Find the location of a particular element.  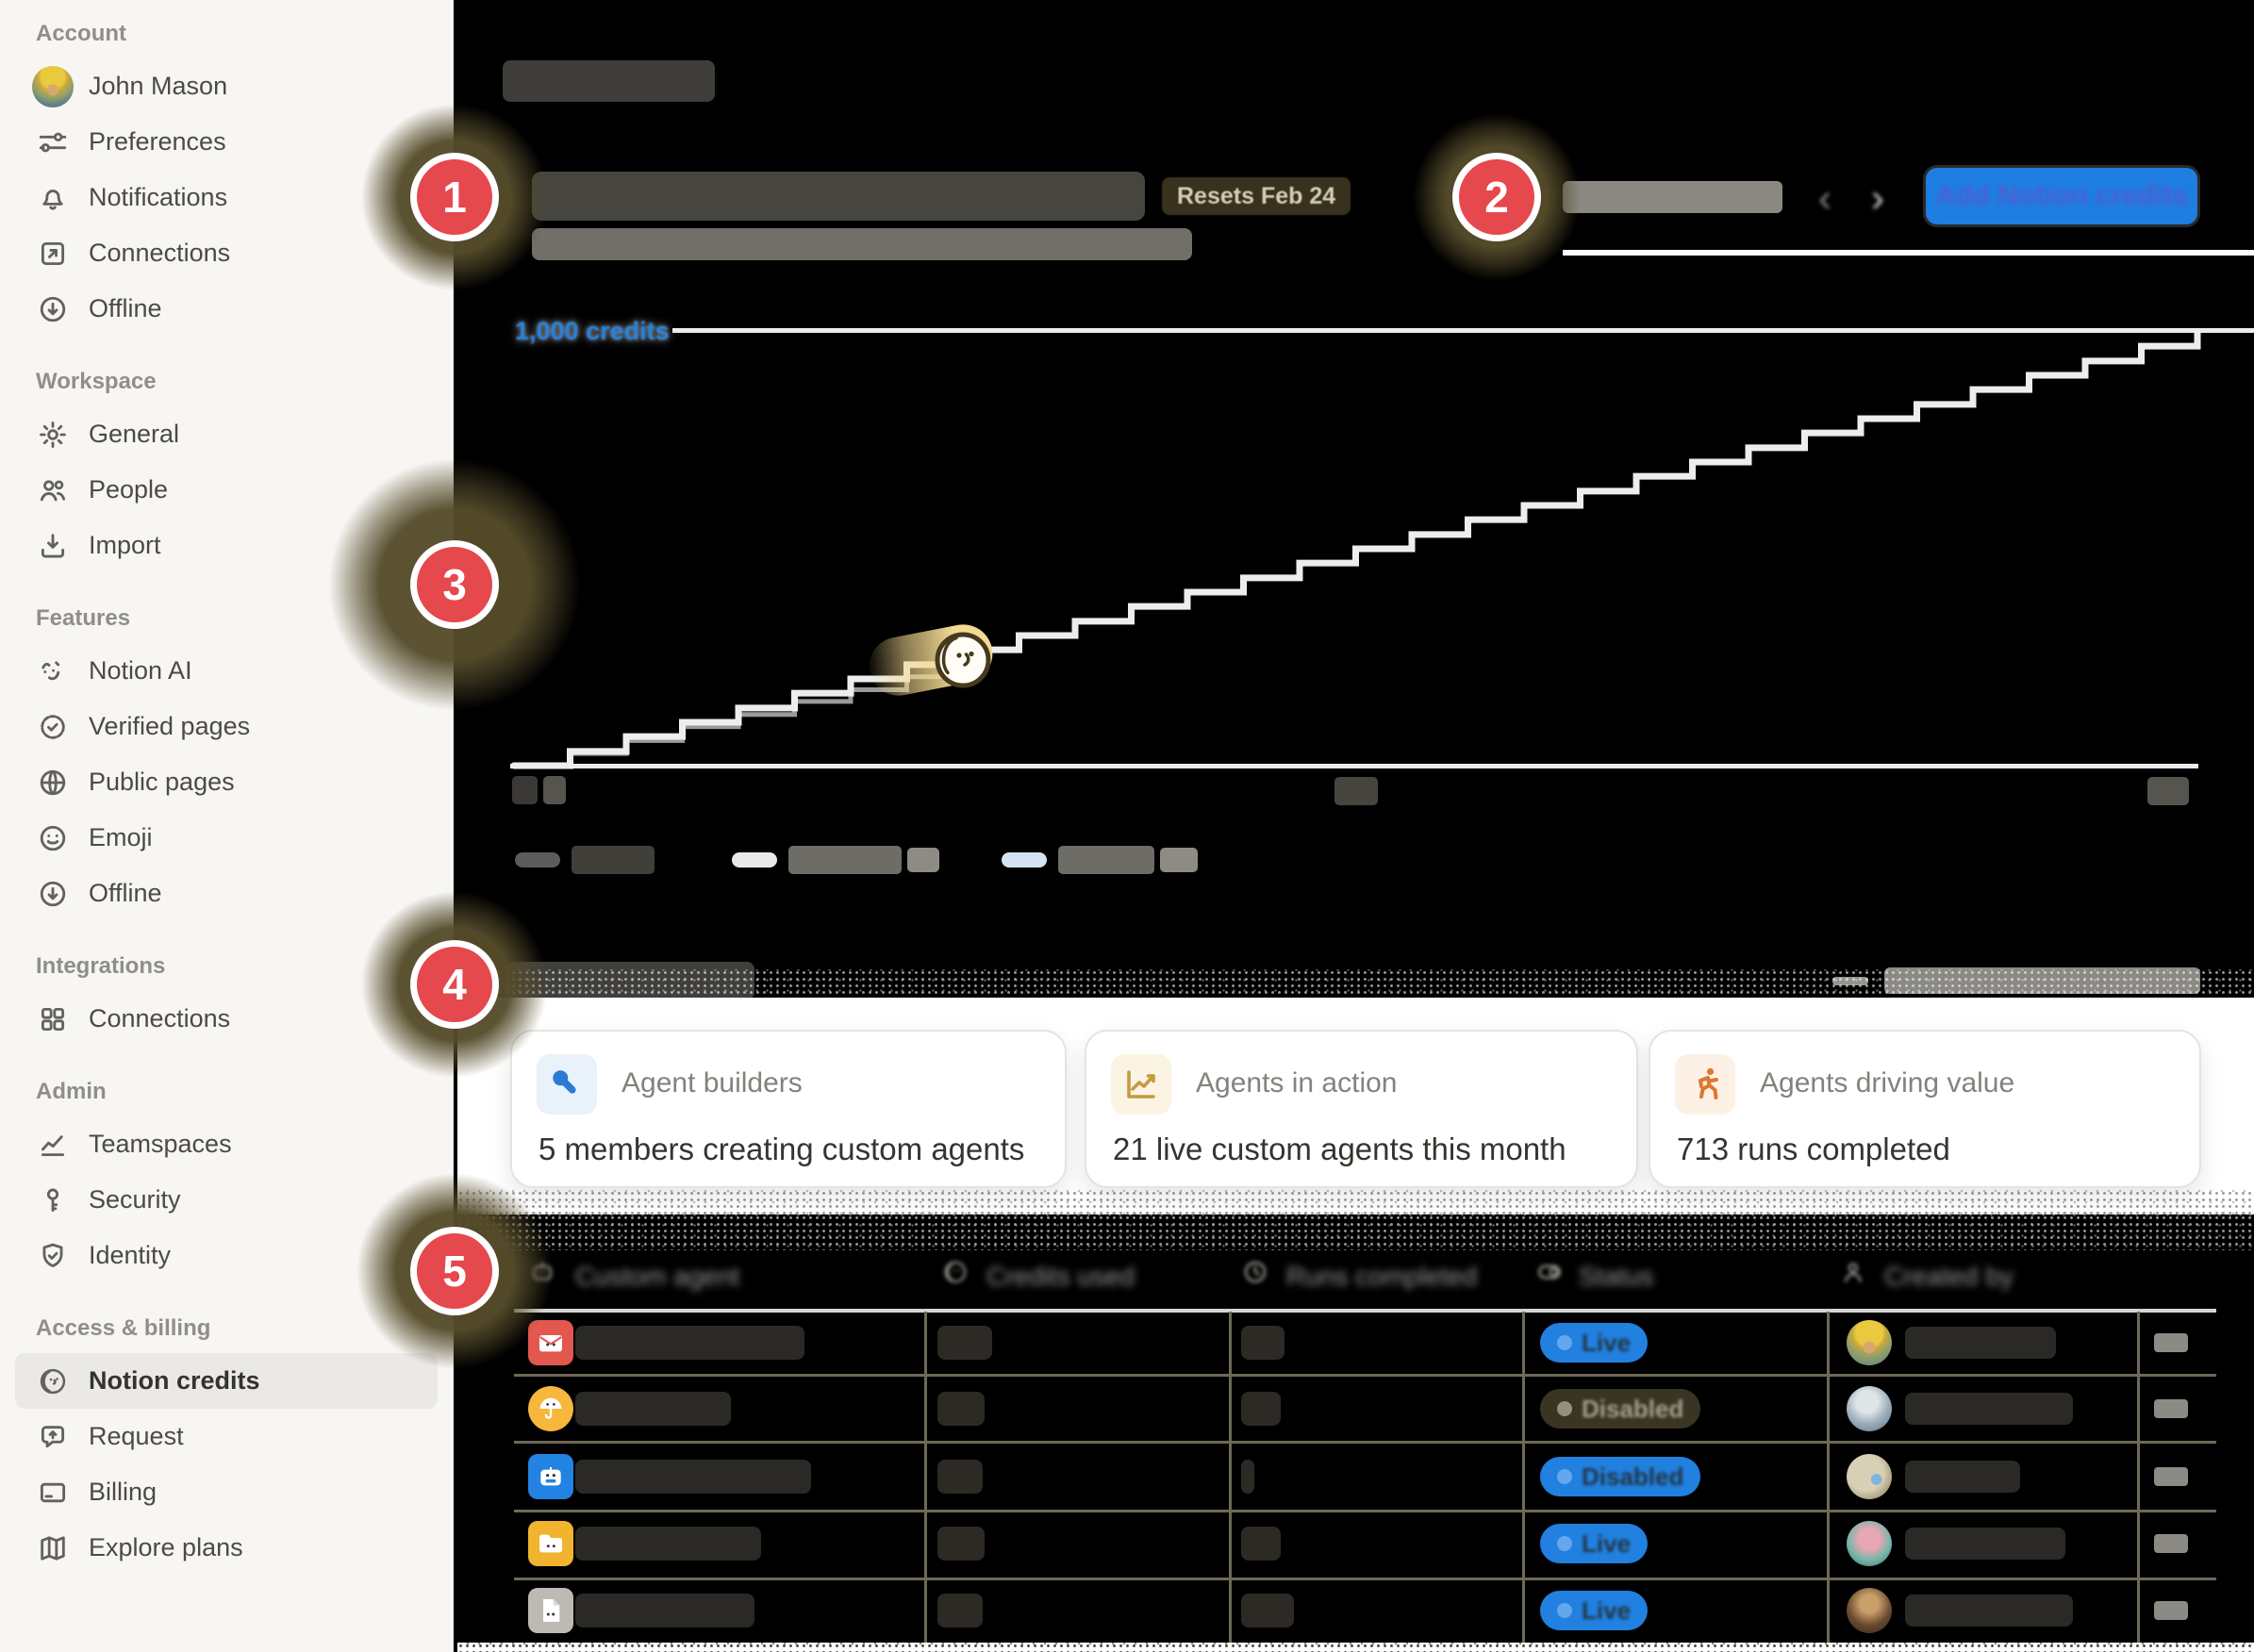

sidebar-item-notion-ai: Notion AI is located at coordinates (226, 671).